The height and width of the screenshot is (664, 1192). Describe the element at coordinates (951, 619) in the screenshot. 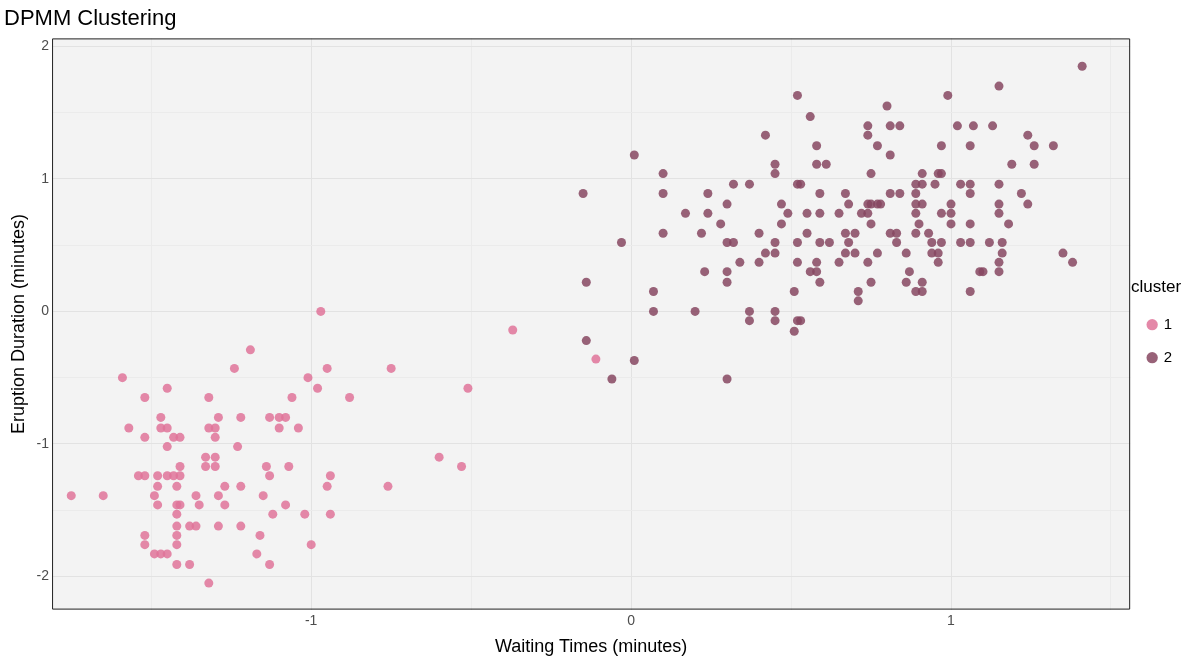

I see `x-tick-label: 1` at that location.